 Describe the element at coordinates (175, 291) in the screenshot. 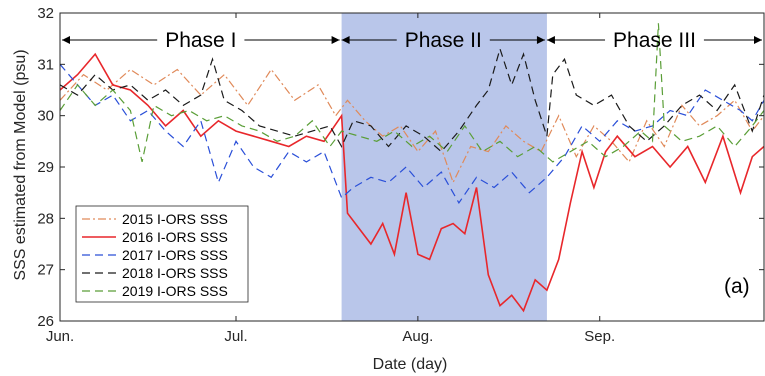

I see `legend-entry: 2019 I-ORS SSS` at that location.